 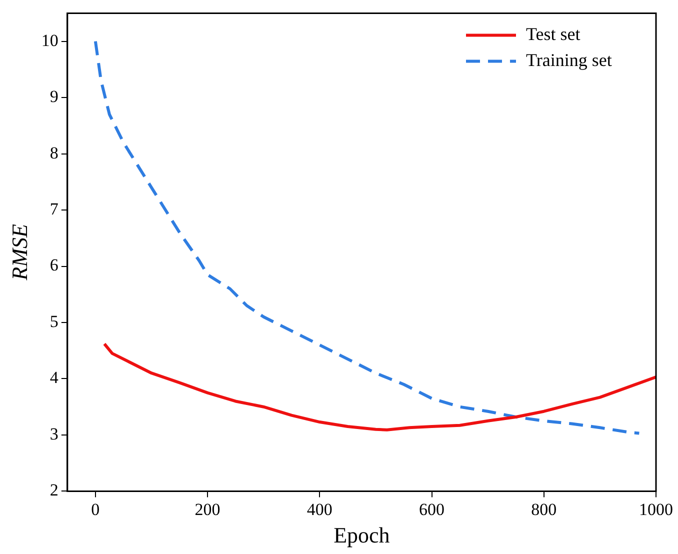 I want to click on y-tick-label: 7, so click(x=54, y=208).